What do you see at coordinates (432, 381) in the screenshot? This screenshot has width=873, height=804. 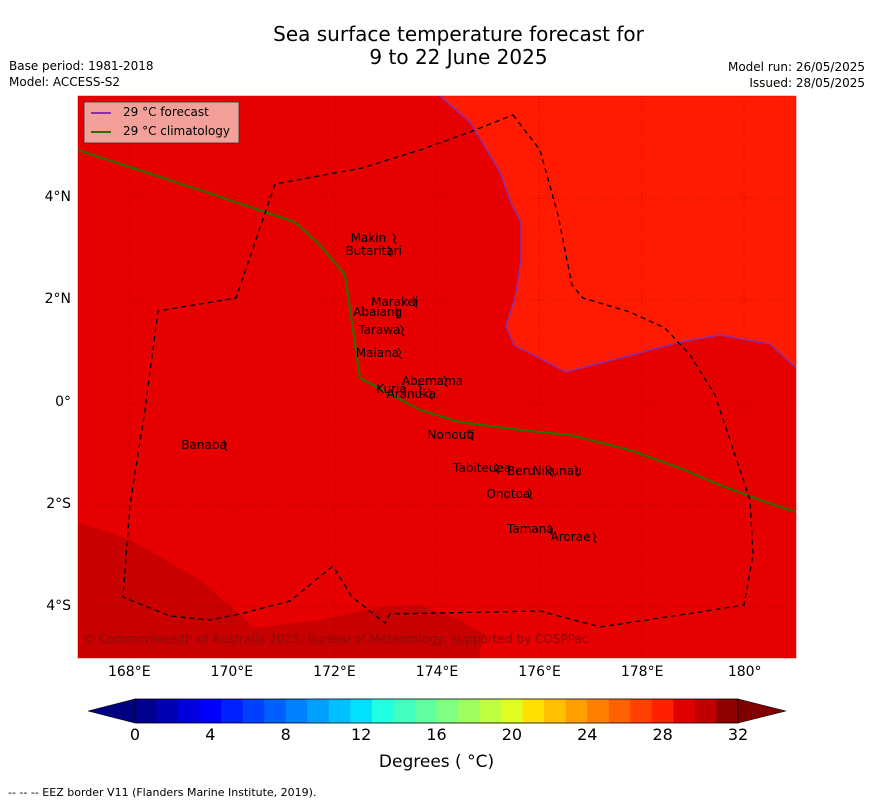 I see `island-label-abemama: Abemama` at bounding box center [432, 381].